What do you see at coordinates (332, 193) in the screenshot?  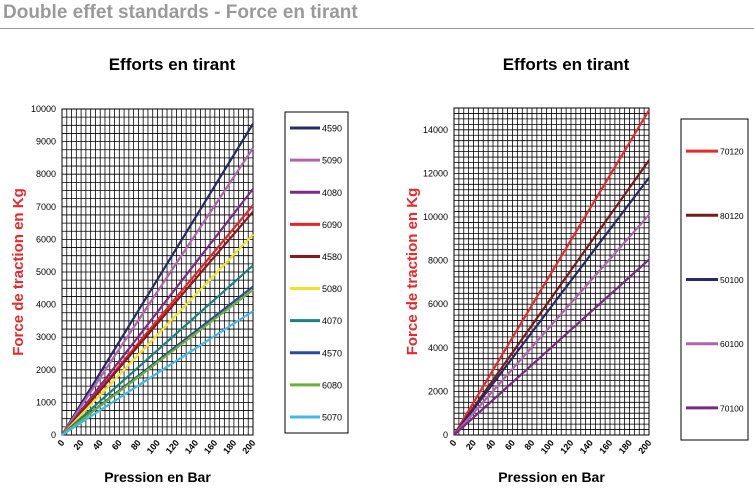 I see `legend-label: 4080` at bounding box center [332, 193].